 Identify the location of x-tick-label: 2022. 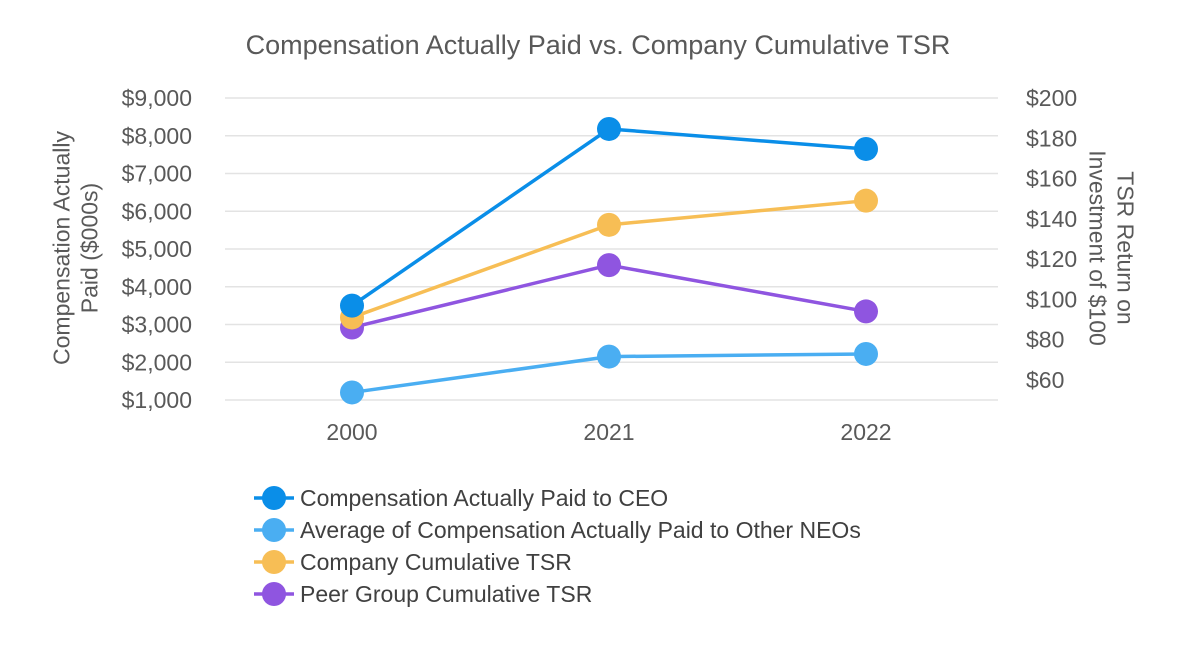
(865, 432).